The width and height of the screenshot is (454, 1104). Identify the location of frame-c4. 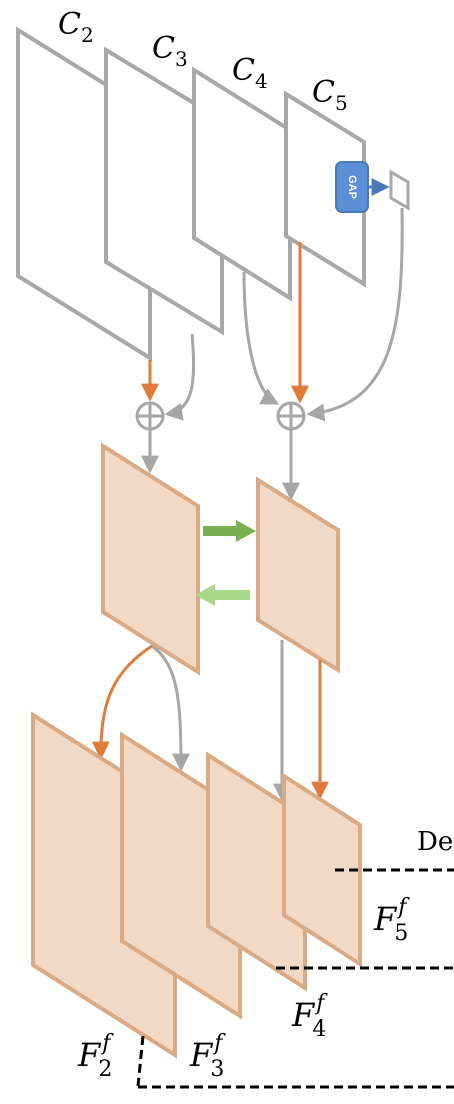
(242, 184).